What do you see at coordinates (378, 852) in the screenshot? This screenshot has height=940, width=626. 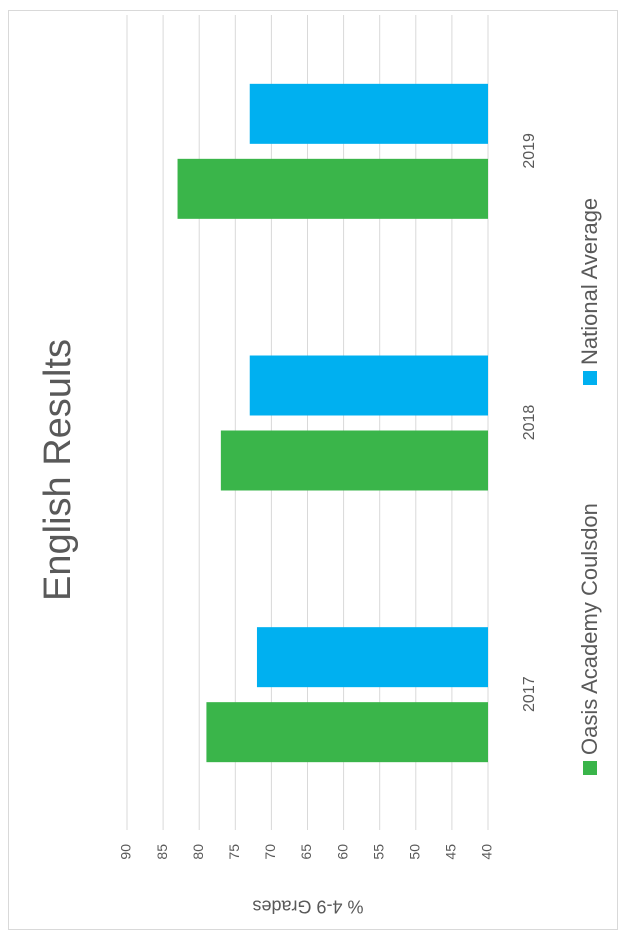 I see `y-tick-label: 55` at bounding box center [378, 852].